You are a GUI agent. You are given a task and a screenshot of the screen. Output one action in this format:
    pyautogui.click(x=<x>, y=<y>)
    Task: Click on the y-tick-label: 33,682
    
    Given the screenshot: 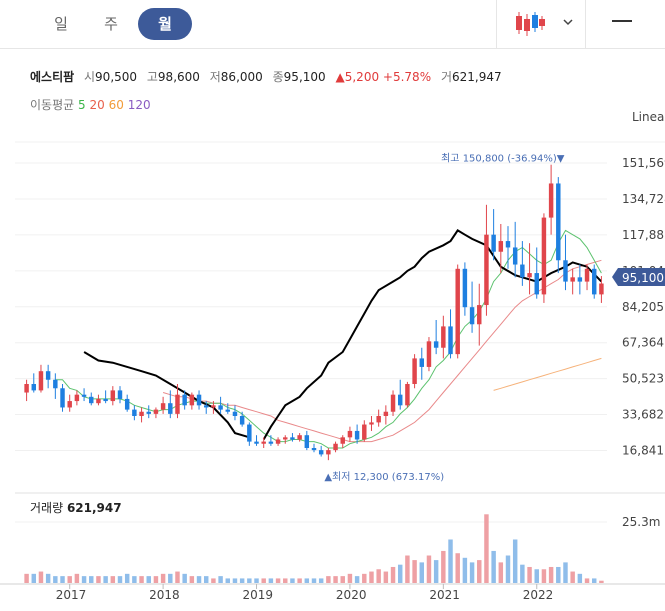 What is the action you would take?
    pyautogui.click(x=643, y=415)
    